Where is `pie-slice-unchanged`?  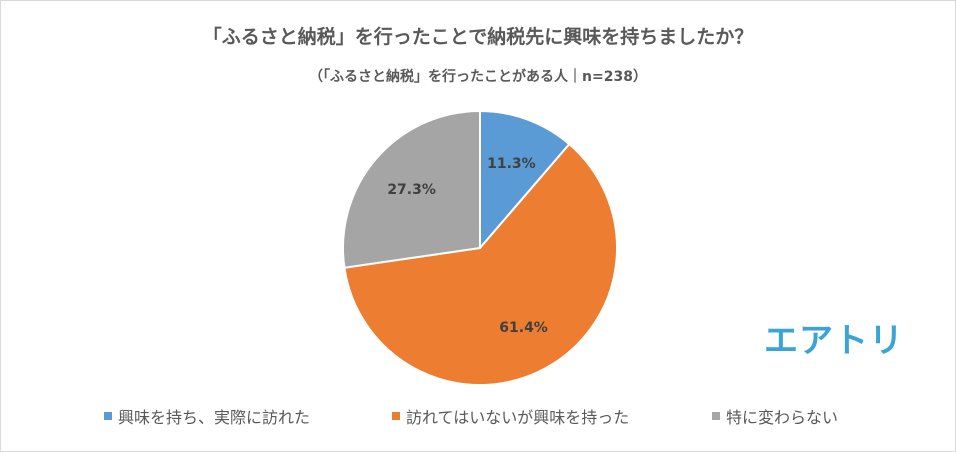
pie-slice-unchanged is located at coordinates (411, 189).